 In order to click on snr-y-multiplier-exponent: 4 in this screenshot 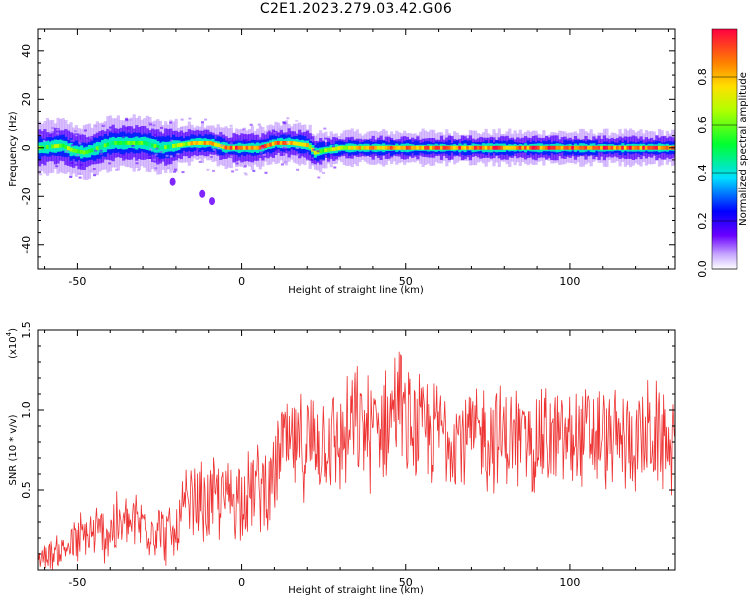, I will do `click(9, 333)`.